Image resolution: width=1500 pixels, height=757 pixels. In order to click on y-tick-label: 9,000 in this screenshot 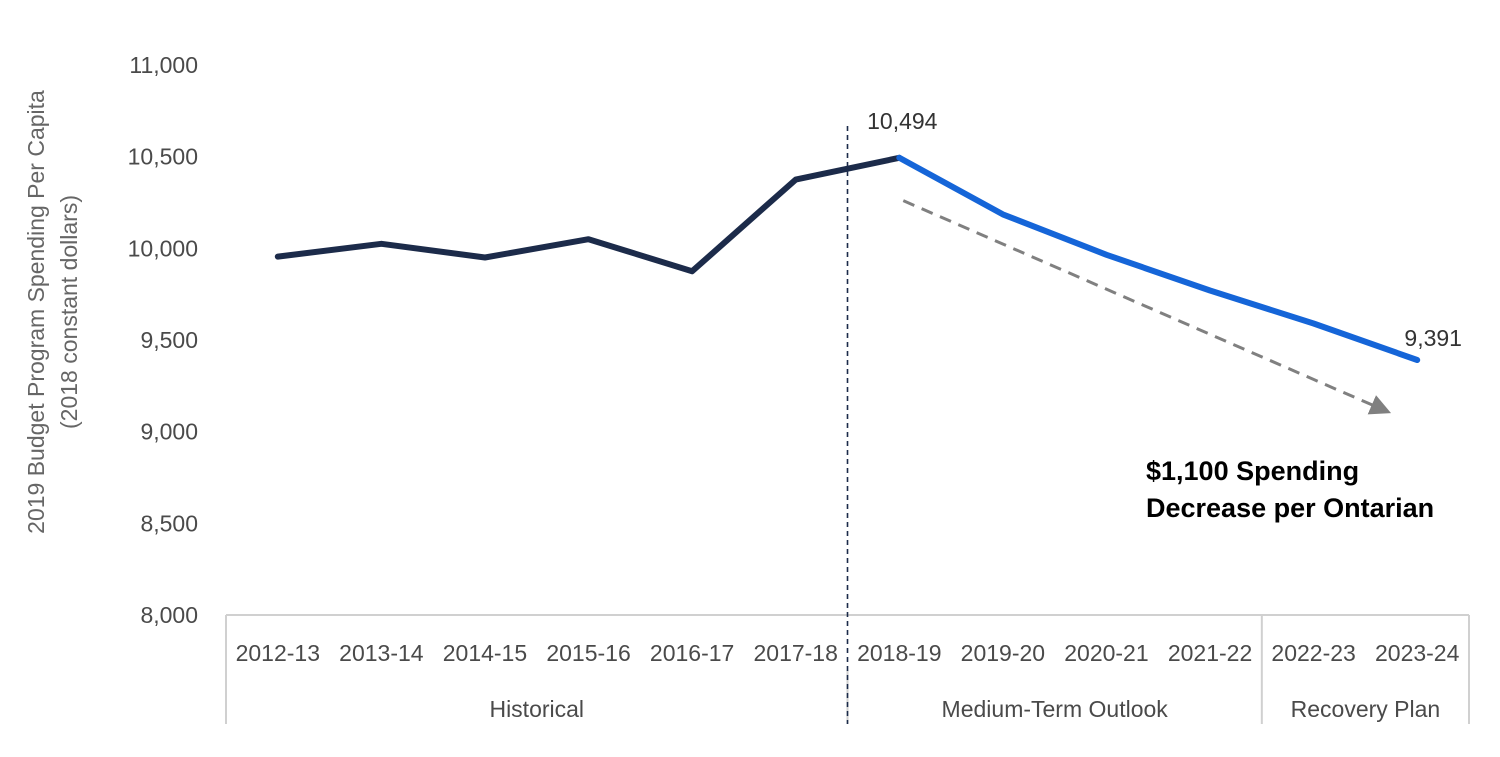, I will do `click(169, 432)`.